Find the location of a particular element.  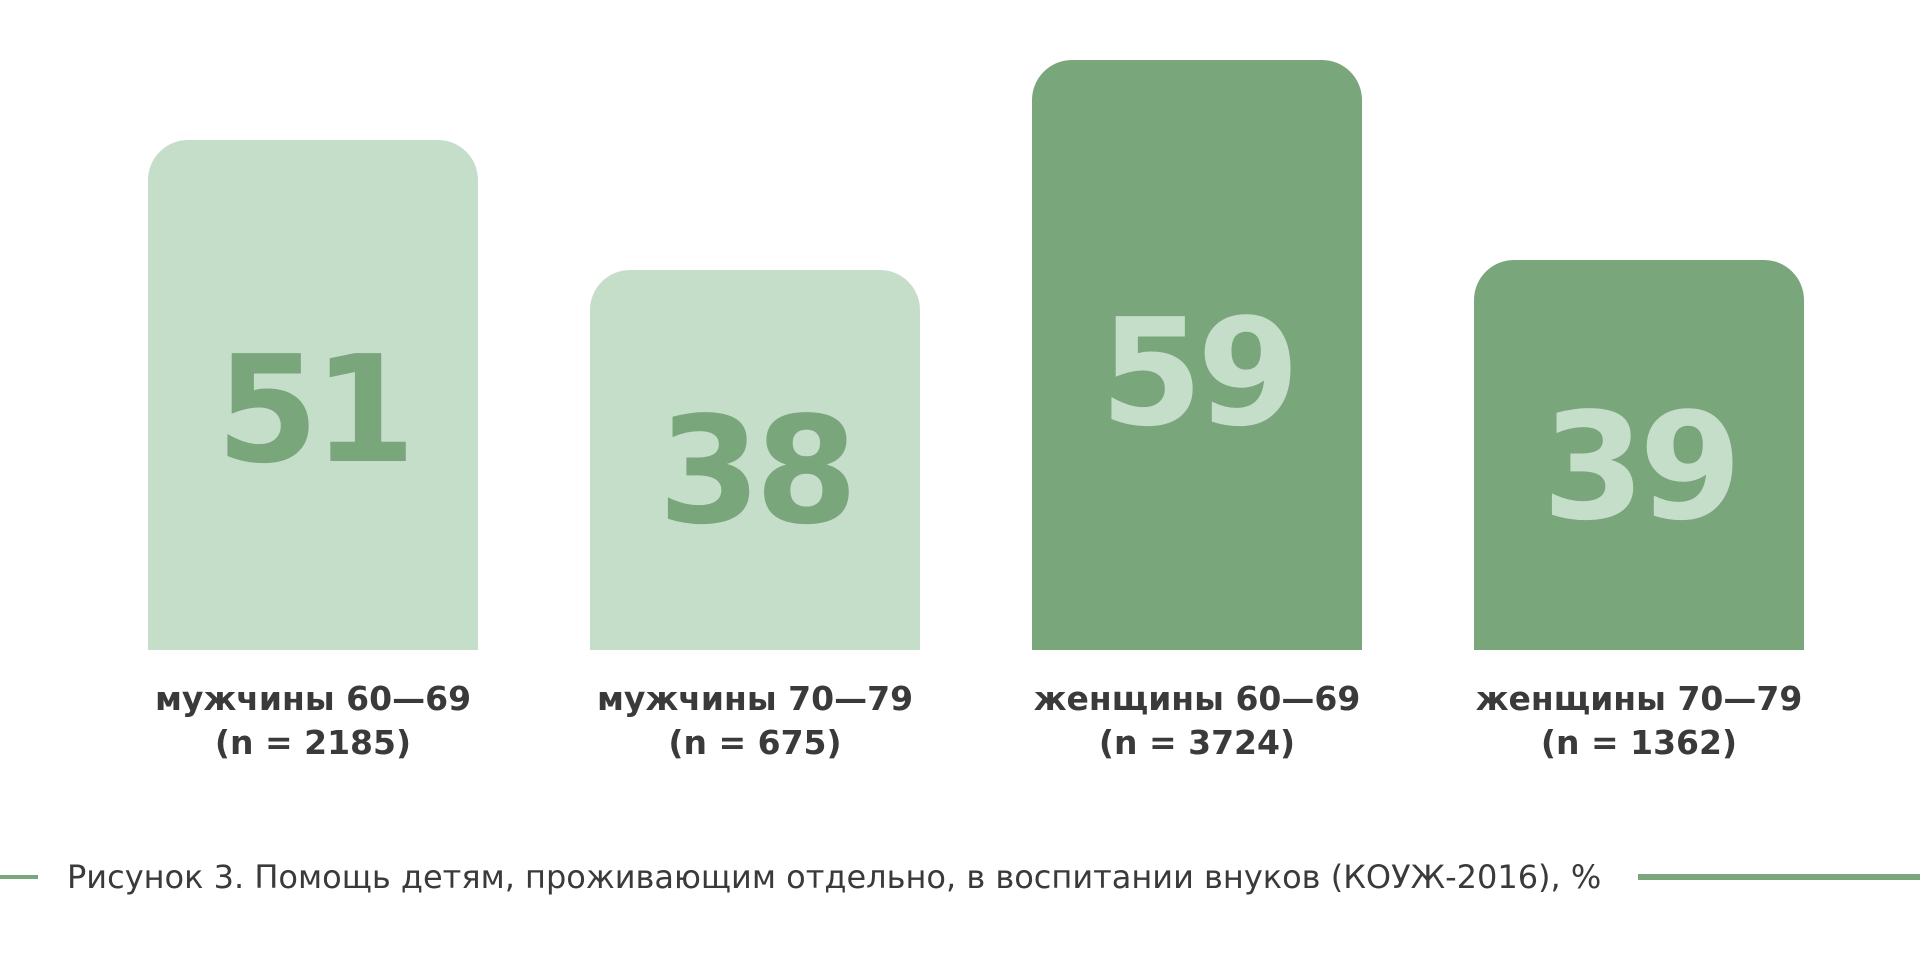

category-label: мужчины 60—69 (n = 2185) is located at coordinates (313, 721).